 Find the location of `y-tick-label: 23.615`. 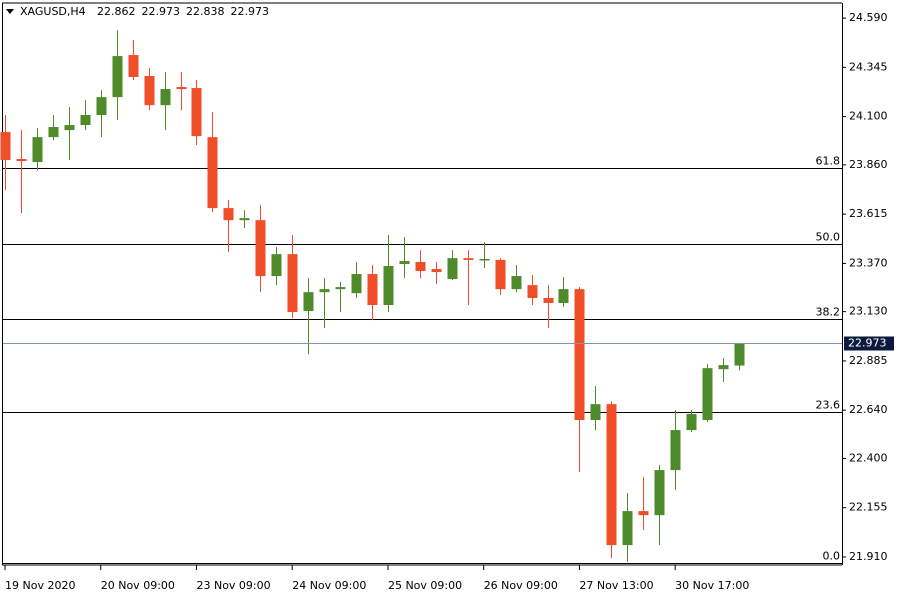

y-tick-label: 23.615 is located at coordinates (868, 213).